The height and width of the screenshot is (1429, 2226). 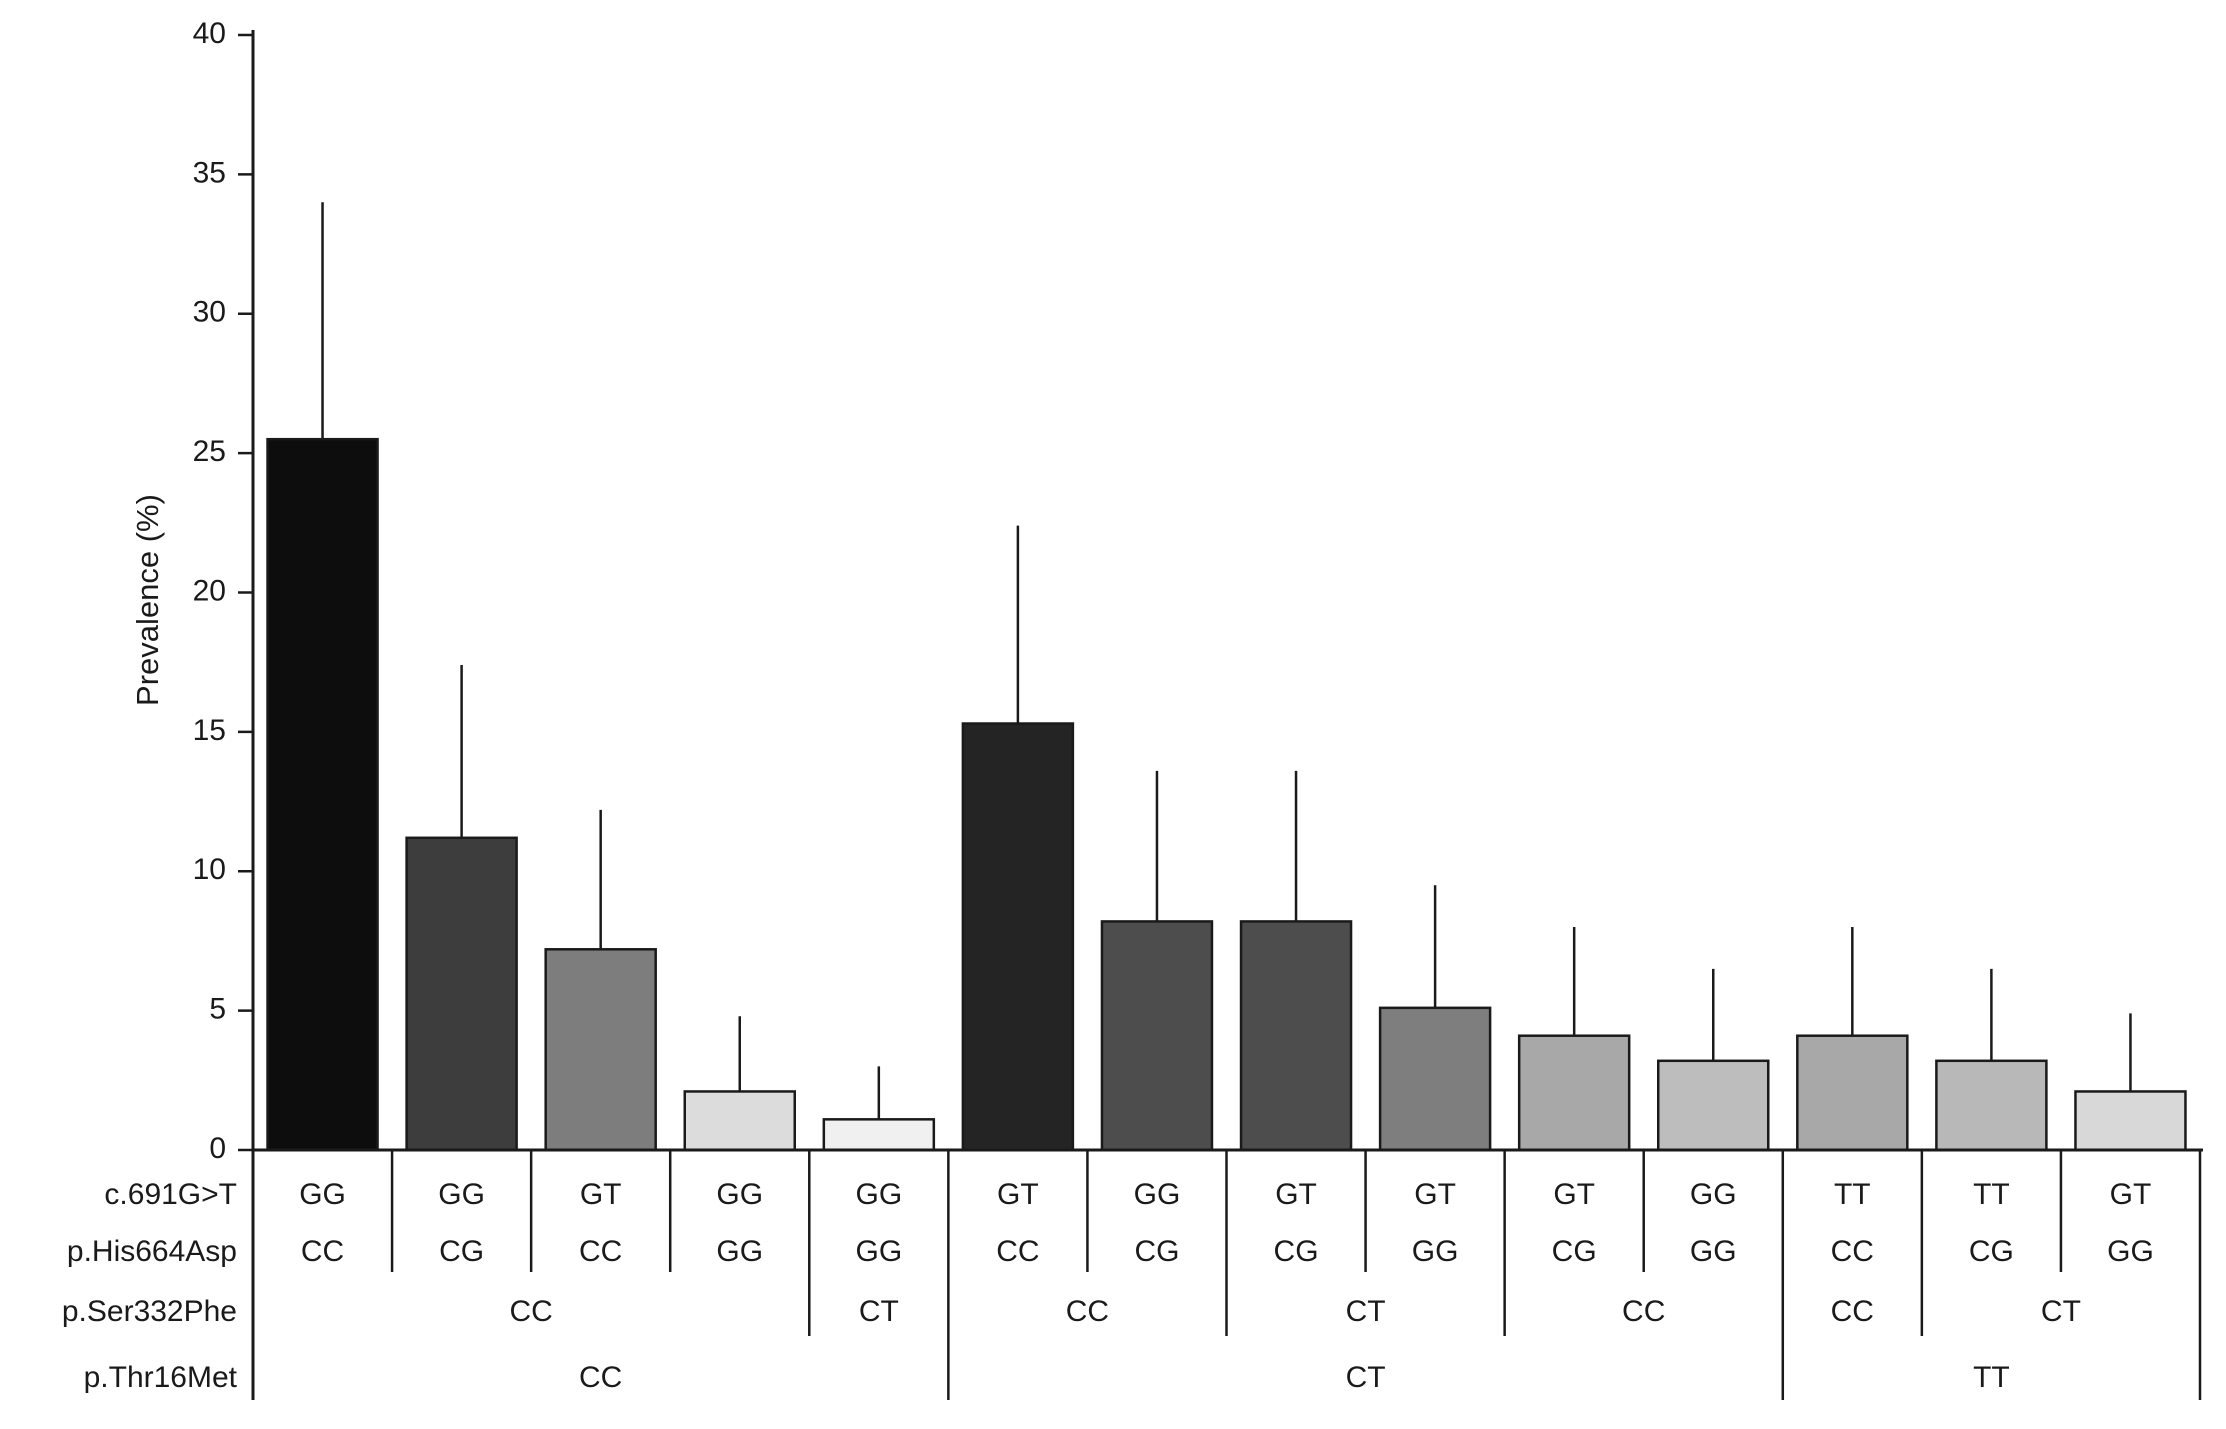 I want to click on y-axis-title: Prevalence (%), so click(x=147, y=600).